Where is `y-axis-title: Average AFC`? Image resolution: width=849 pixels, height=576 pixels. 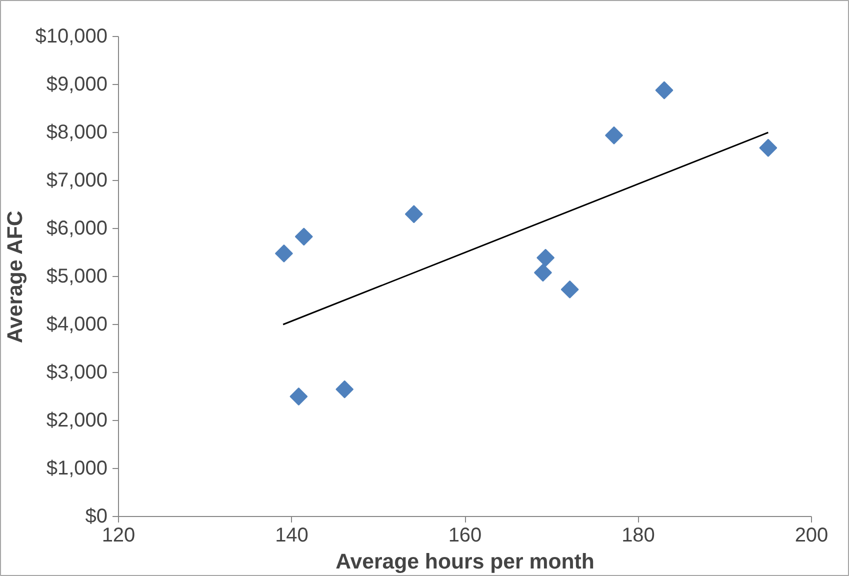
y-axis-title: Average AFC is located at coordinates (15, 277).